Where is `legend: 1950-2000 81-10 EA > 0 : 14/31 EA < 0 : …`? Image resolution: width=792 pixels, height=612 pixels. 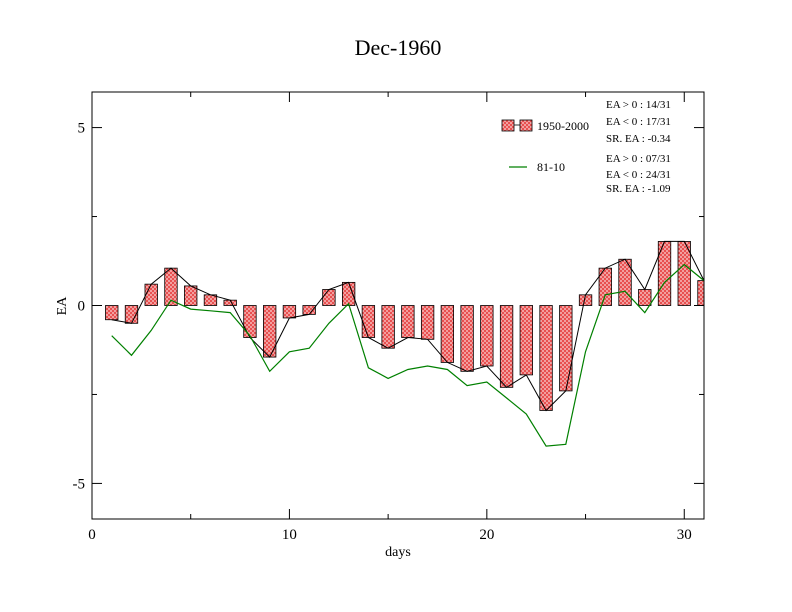 legend: 1950-2000 81-10 EA > 0 : 14/31 EA < 0 : … is located at coordinates (586, 147).